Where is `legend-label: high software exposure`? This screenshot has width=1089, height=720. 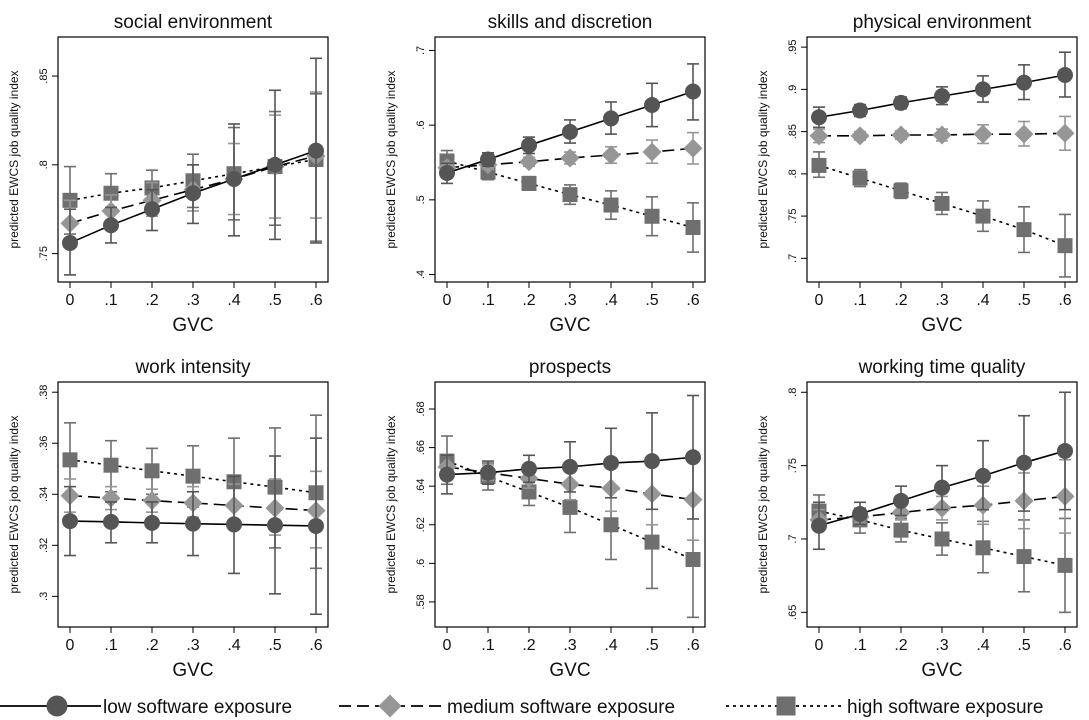 legend-label: high software exposure is located at coordinates (945, 707).